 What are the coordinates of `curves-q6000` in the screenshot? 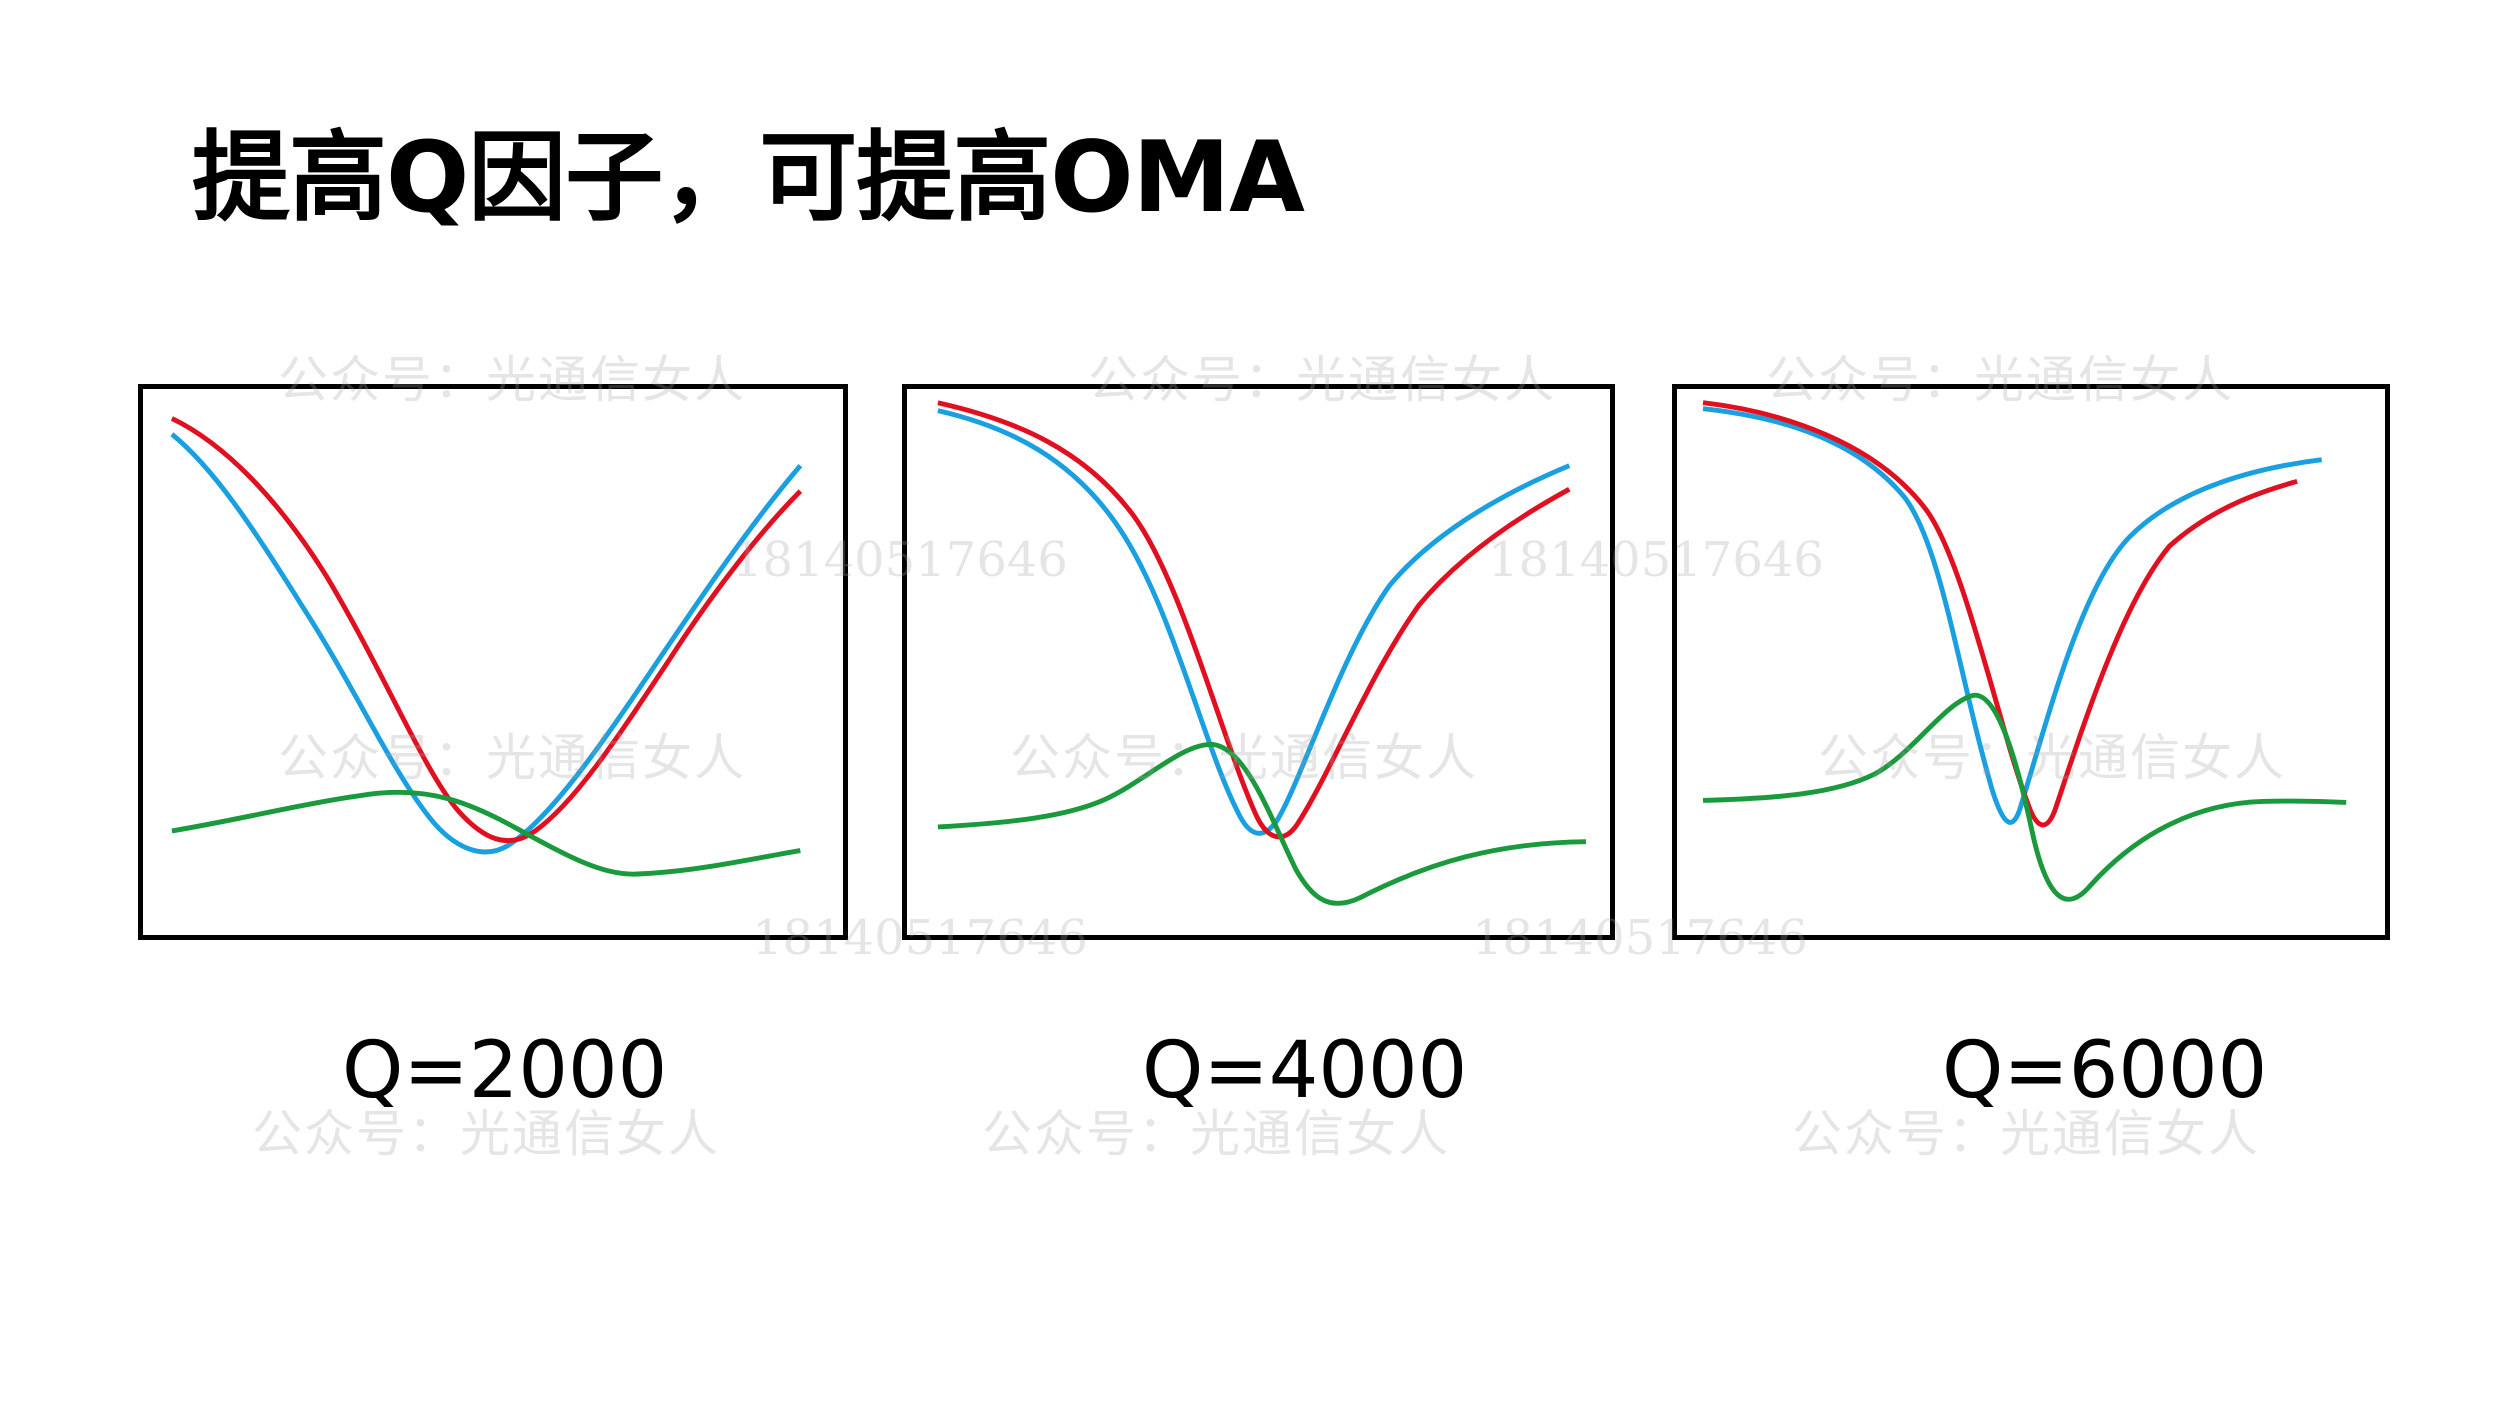 It's located at (2024, 651).